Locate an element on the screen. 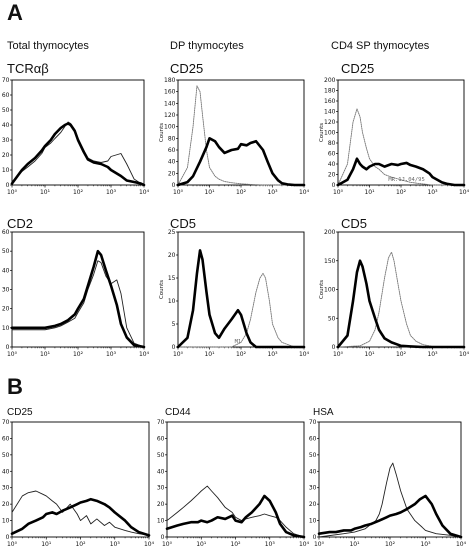 The height and width of the screenshot is (553, 474). histogram-b-cd44: 0 10 20 30 40 50 60 70 10⁰ 10¹ 10² 10³ 10⁴ is located at coordinates (233, 483).